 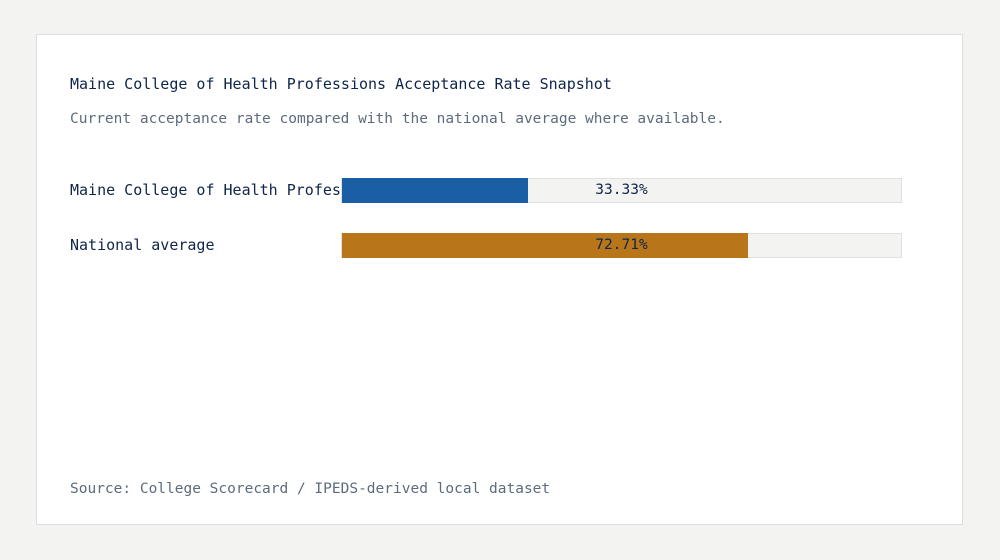 What do you see at coordinates (545, 245) in the screenshot?
I see `bar-national` at bounding box center [545, 245].